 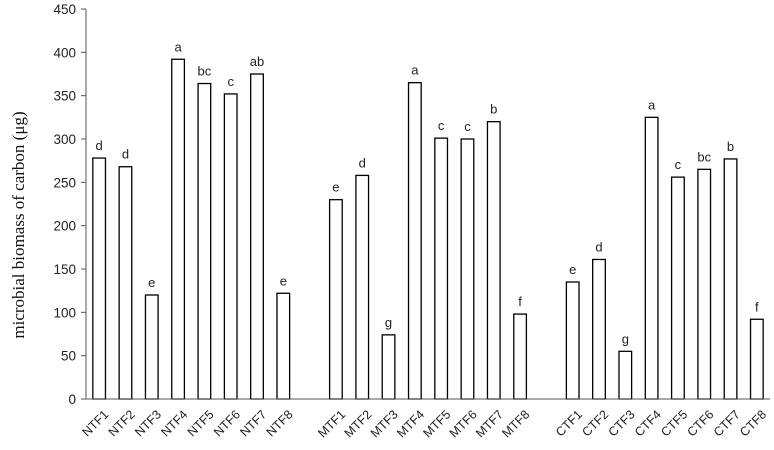 What do you see at coordinates (174, 423) in the screenshot?
I see `x-tick-label: NTF4` at bounding box center [174, 423].